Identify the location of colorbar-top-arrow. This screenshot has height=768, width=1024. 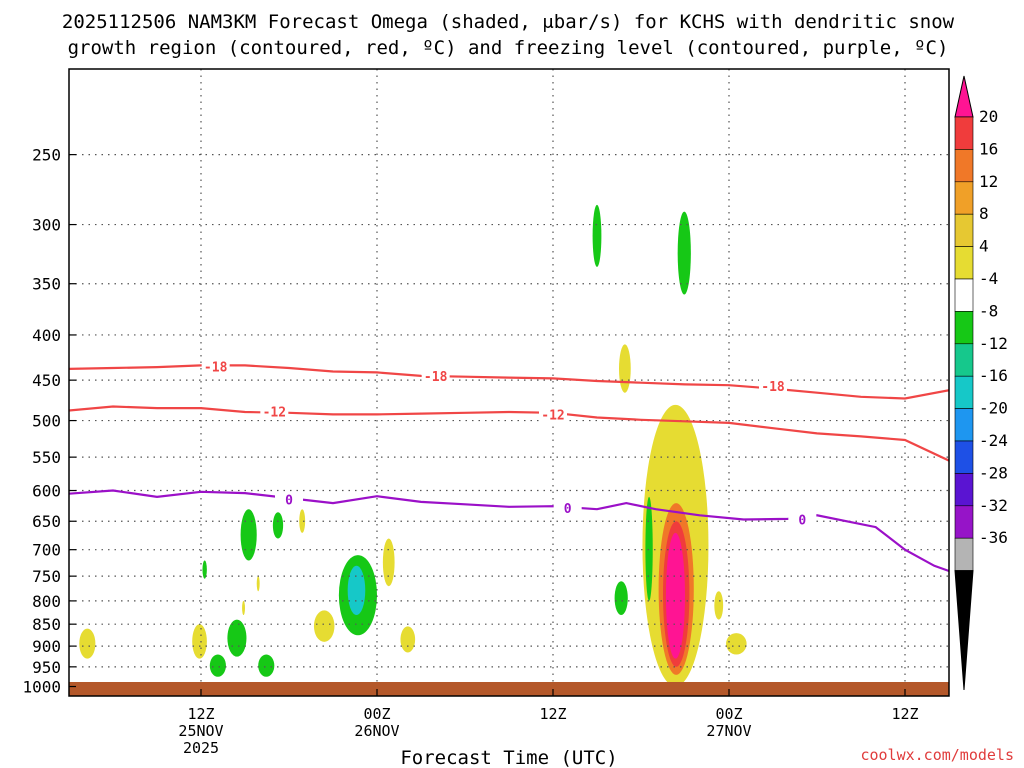
(964, 96).